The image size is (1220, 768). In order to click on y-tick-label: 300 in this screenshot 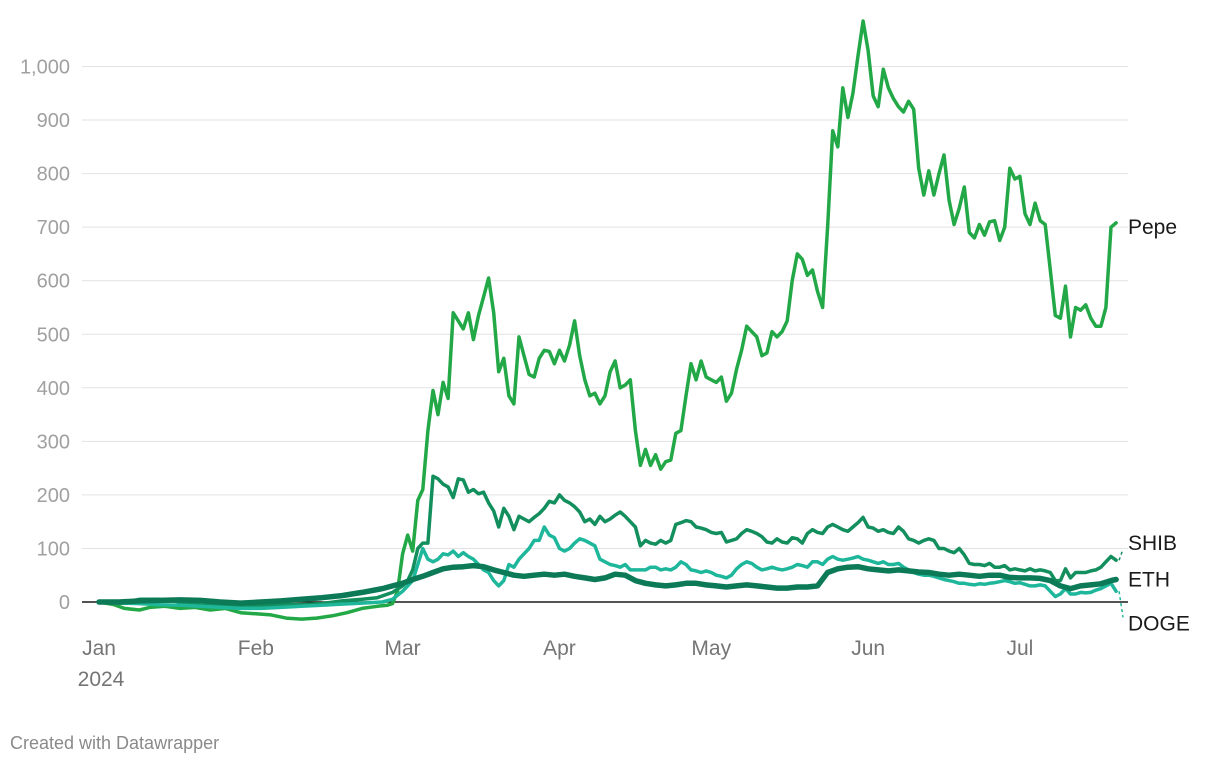, I will do `click(53, 442)`.